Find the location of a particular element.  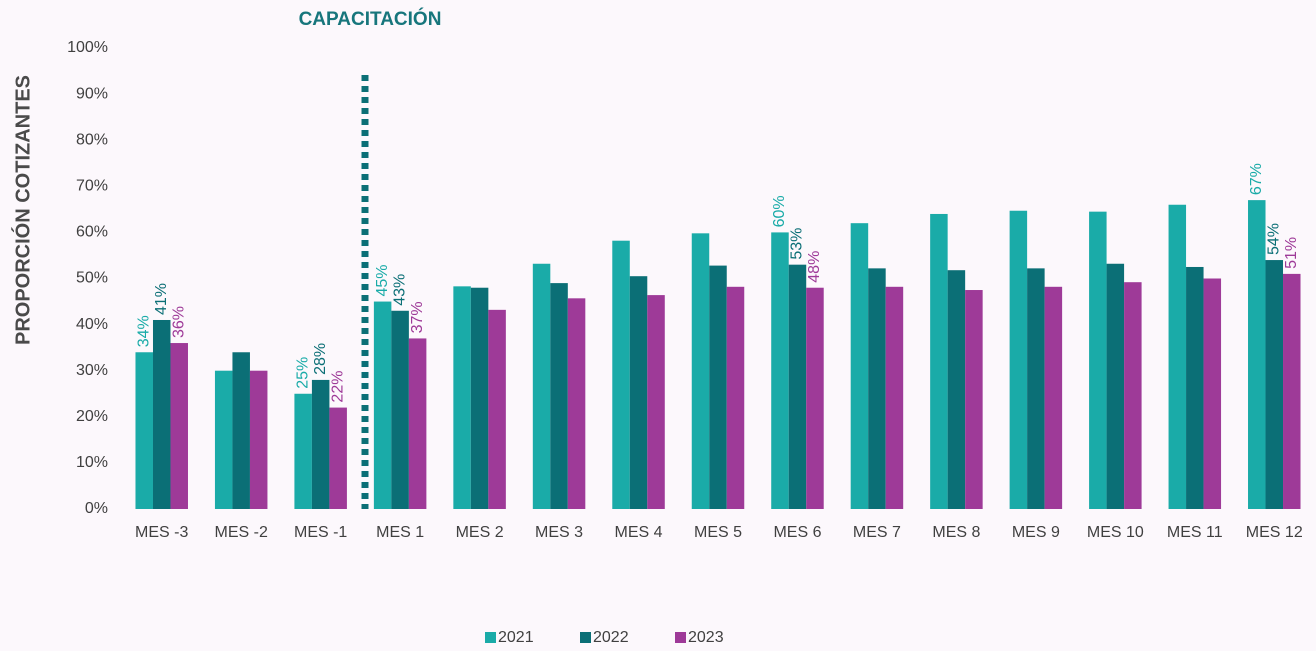

y-tick-label: 70% is located at coordinates (92, 186).